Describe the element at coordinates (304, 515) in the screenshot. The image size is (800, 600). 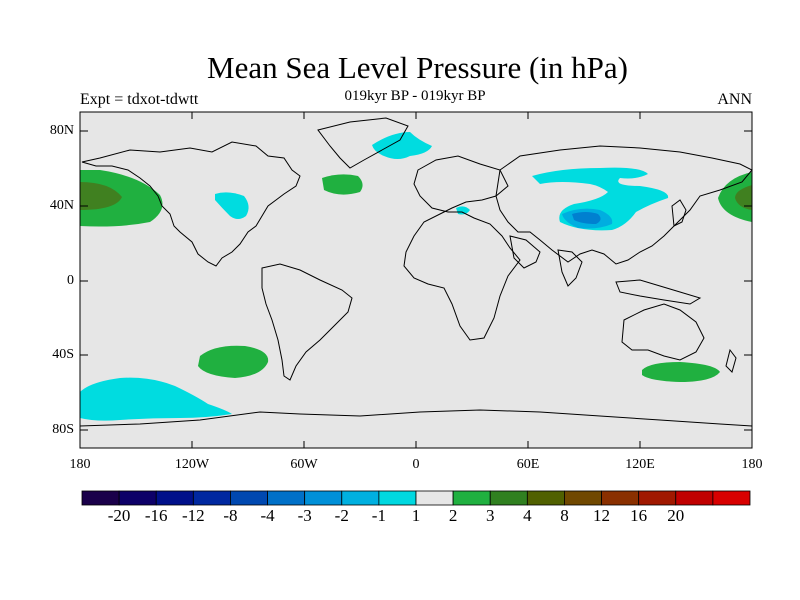
I see `colorbar-tick-label: -3` at that location.